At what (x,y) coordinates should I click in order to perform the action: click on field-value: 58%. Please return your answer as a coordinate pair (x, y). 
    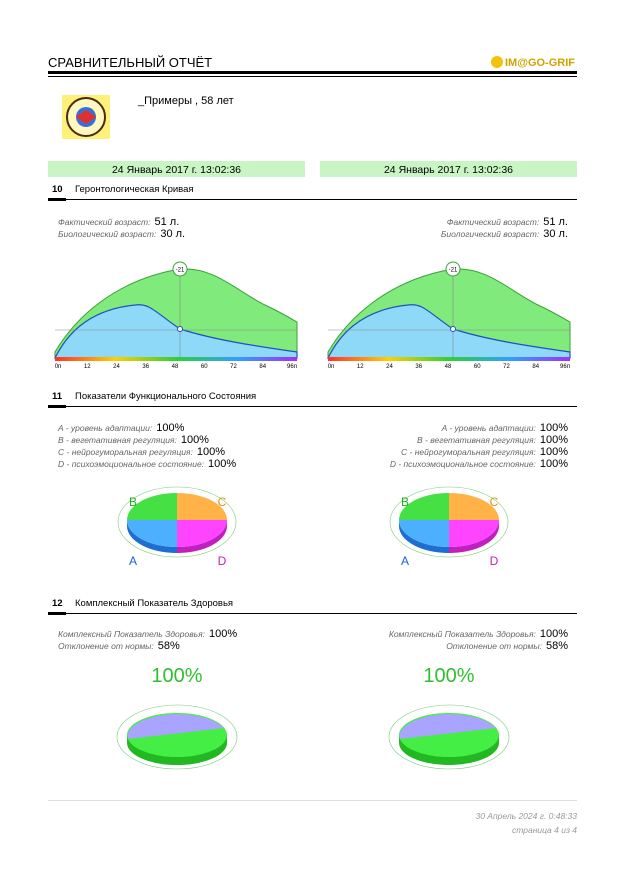
    Looking at the image, I should click on (169, 646).